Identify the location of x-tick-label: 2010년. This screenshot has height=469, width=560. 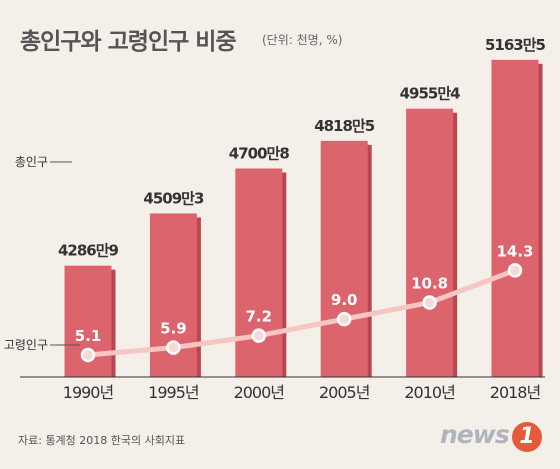
(429, 392).